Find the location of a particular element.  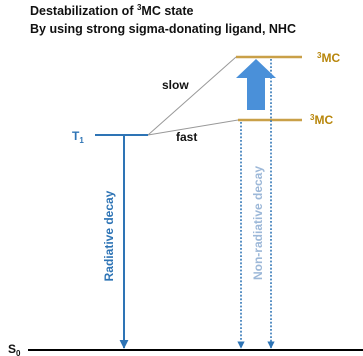

mc-high-label-base: MC is located at coordinates (330, 58).